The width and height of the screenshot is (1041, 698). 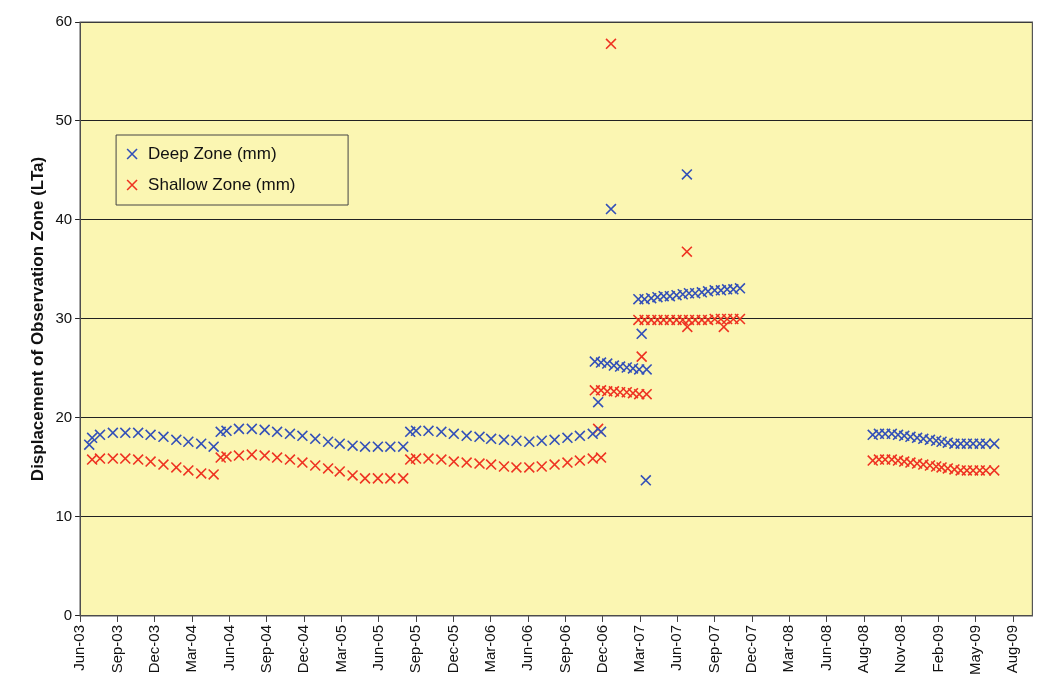 What do you see at coordinates (564, 649) in the screenshot?
I see `x-tick-label: Sep-06` at bounding box center [564, 649].